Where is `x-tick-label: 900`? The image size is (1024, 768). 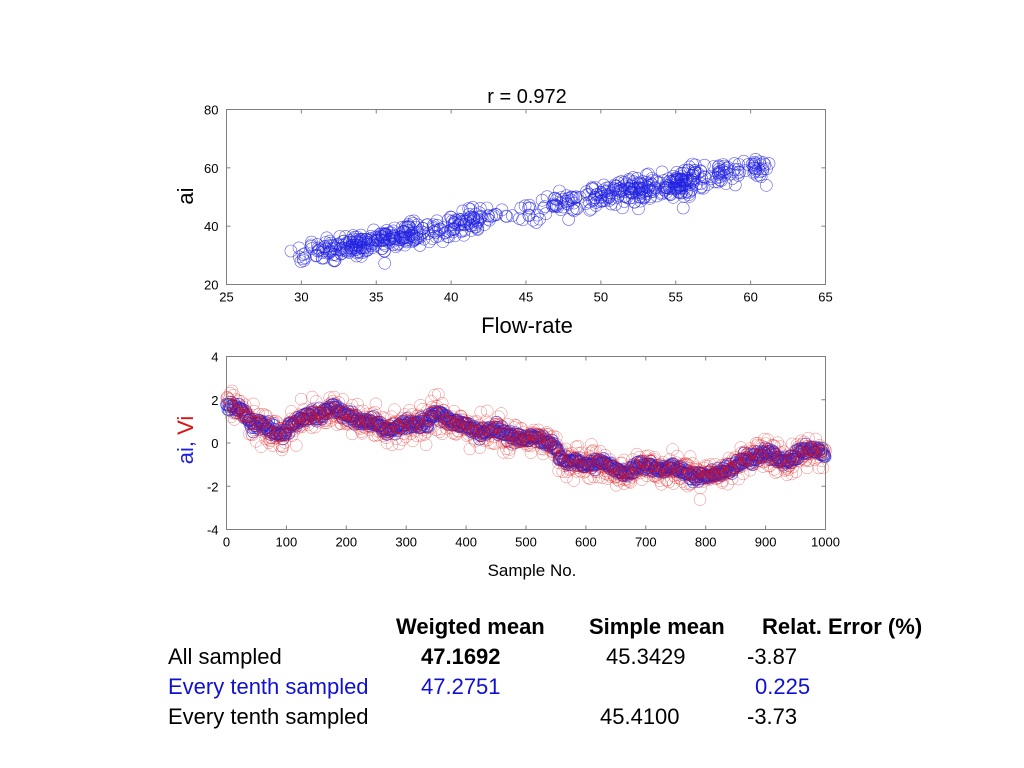 x-tick-label: 900 is located at coordinates (766, 542).